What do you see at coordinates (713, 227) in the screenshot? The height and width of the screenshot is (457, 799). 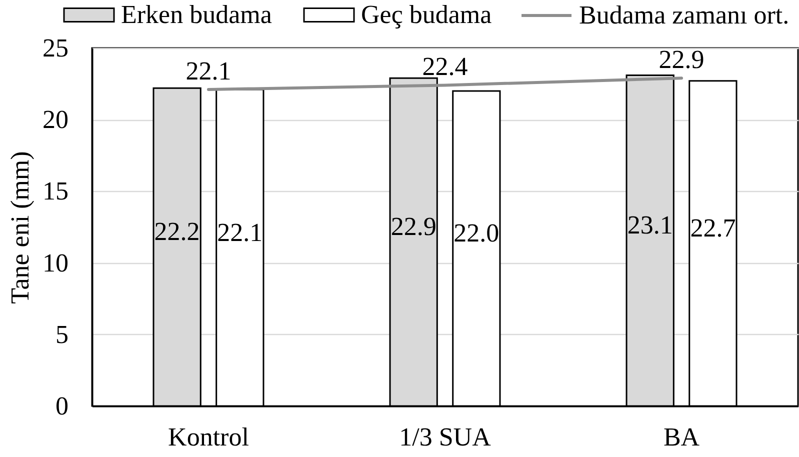 I see `data-label: 22.7` at bounding box center [713, 227].